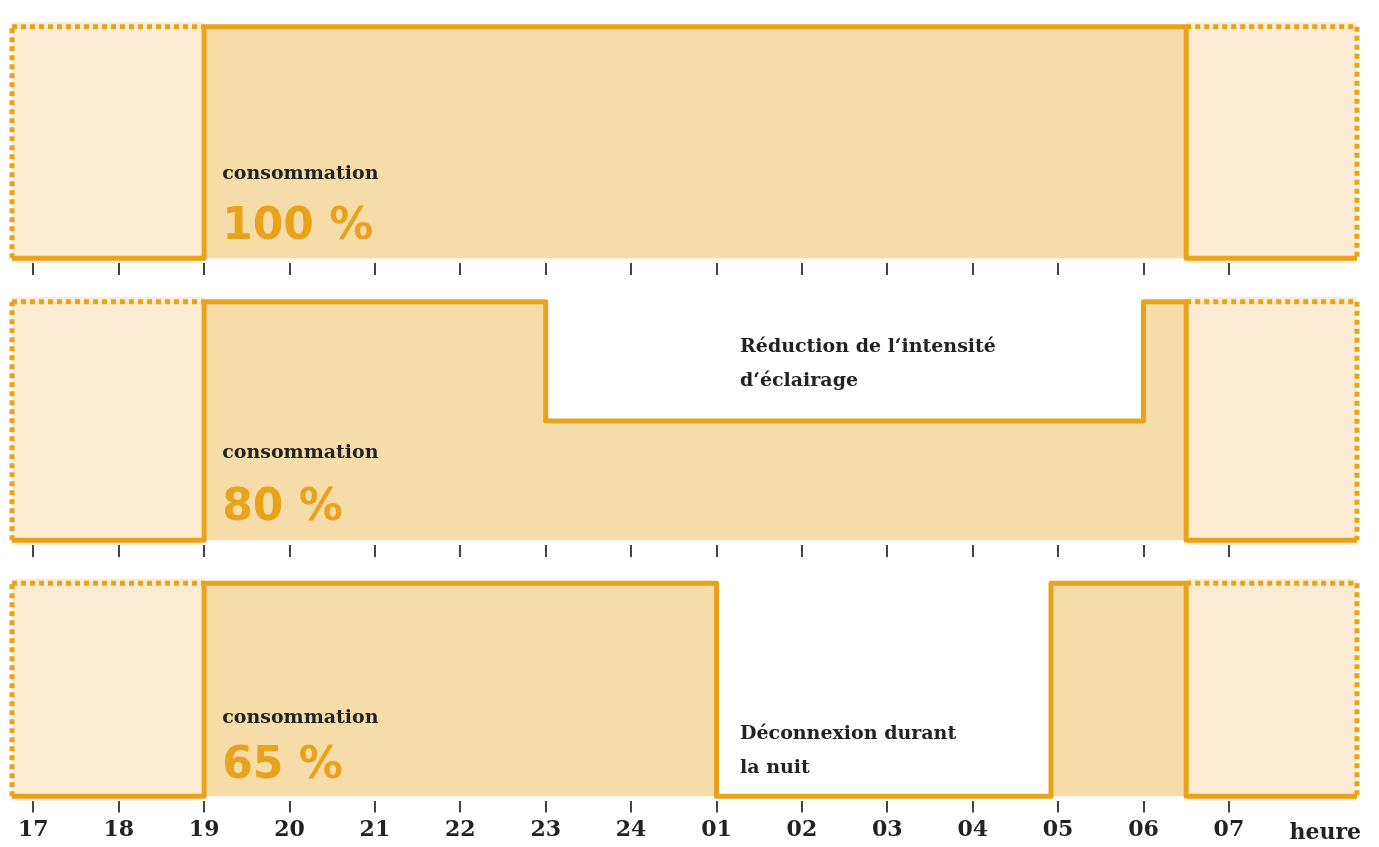 This screenshot has width=1379, height=847. What do you see at coordinates (1143, 827) in the screenshot?
I see `x-tick-label: 06` at bounding box center [1143, 827].